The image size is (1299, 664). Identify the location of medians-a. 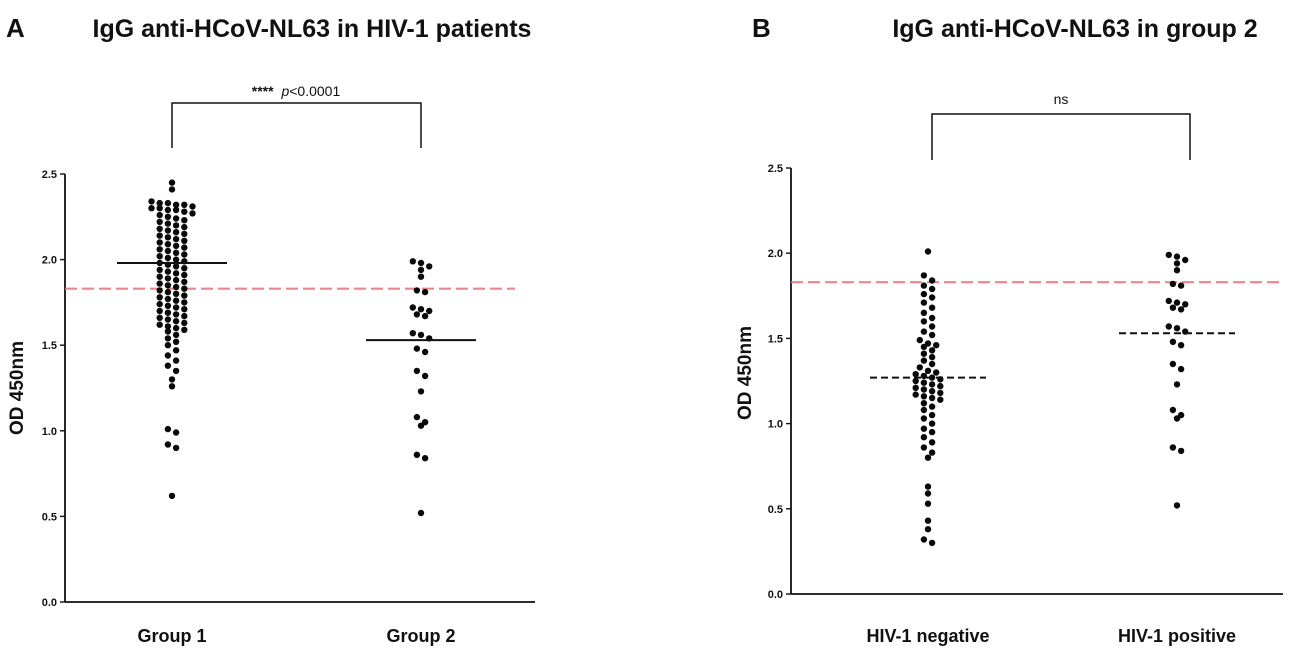
(296, 302).